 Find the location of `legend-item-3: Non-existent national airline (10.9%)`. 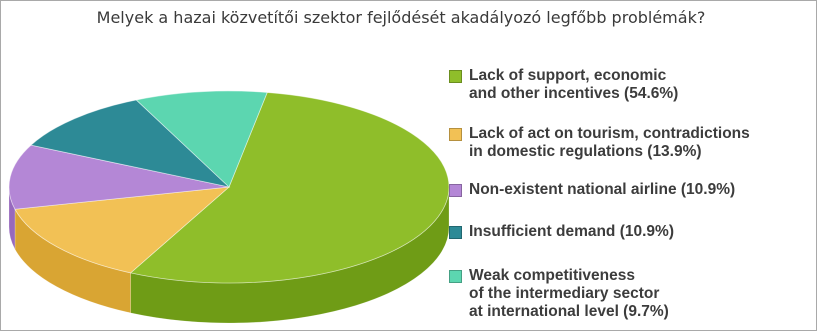

legend-item-3: Non-existent national airline (10.9%) is located at coordinates (631, 190).